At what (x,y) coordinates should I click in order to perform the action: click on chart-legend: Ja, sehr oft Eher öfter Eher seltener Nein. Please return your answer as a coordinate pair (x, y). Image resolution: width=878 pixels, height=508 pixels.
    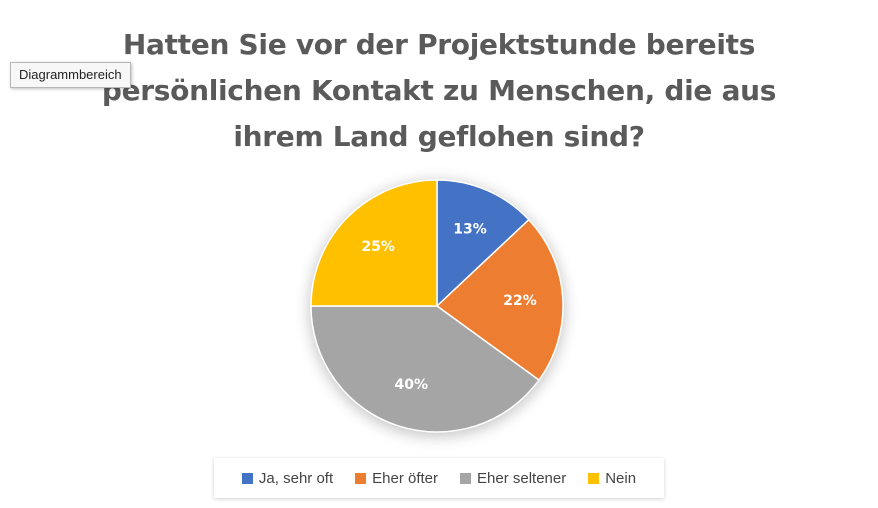
    Looking at the image, I should click on (439, 478).